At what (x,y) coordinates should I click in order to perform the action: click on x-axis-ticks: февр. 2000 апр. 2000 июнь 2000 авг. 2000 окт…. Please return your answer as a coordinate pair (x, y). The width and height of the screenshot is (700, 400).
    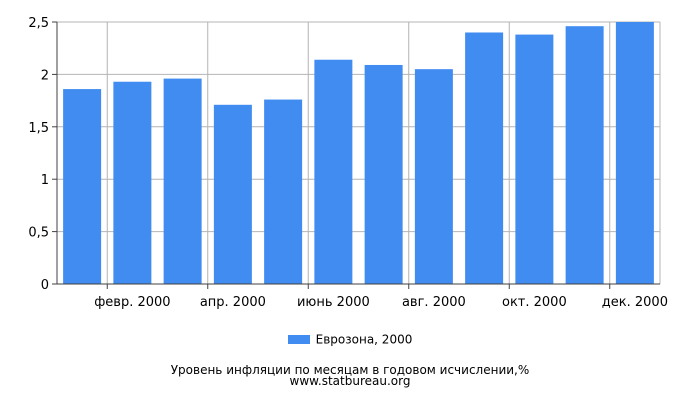
    Looking at the image, I should click on (381, 297).